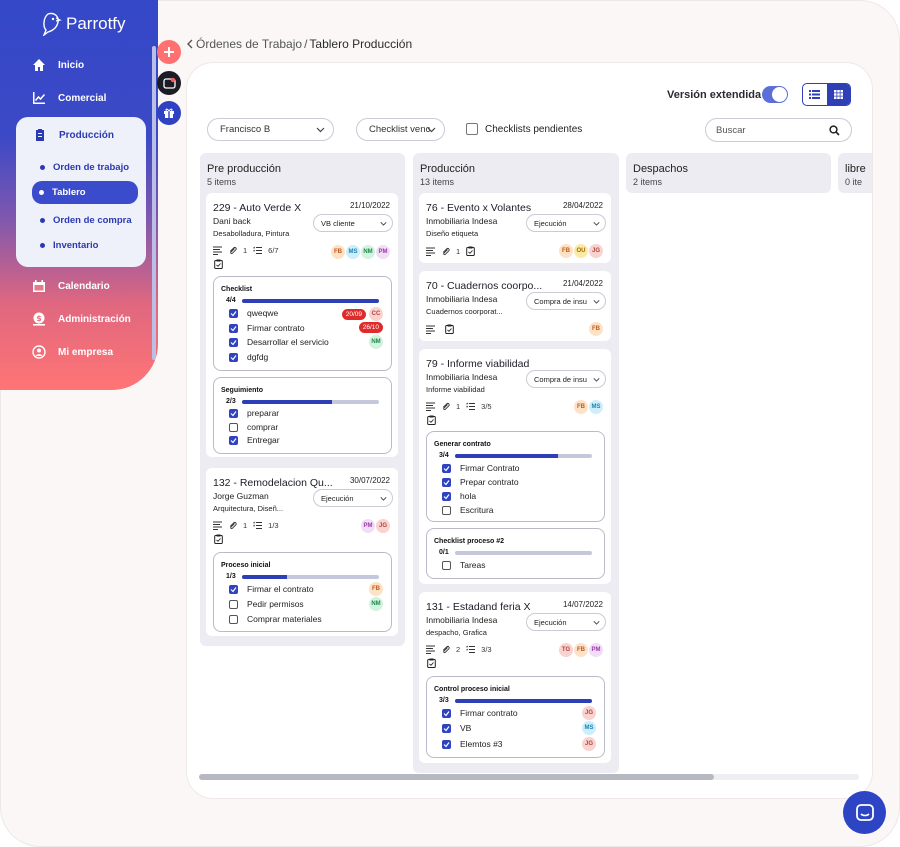 The height and width of the screenshot is (847, 900). Describe the element at coordinates (400, 129) in the screenshot. I see `checklist-filter-select: Checklist venc` at that location.